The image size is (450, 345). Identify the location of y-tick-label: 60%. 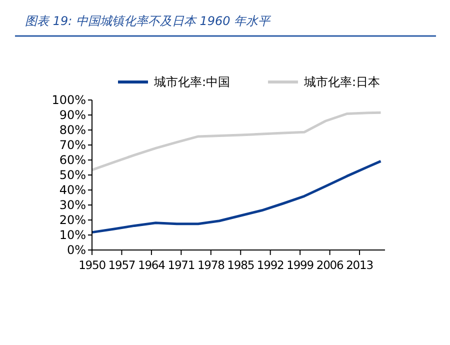
(72, 160).